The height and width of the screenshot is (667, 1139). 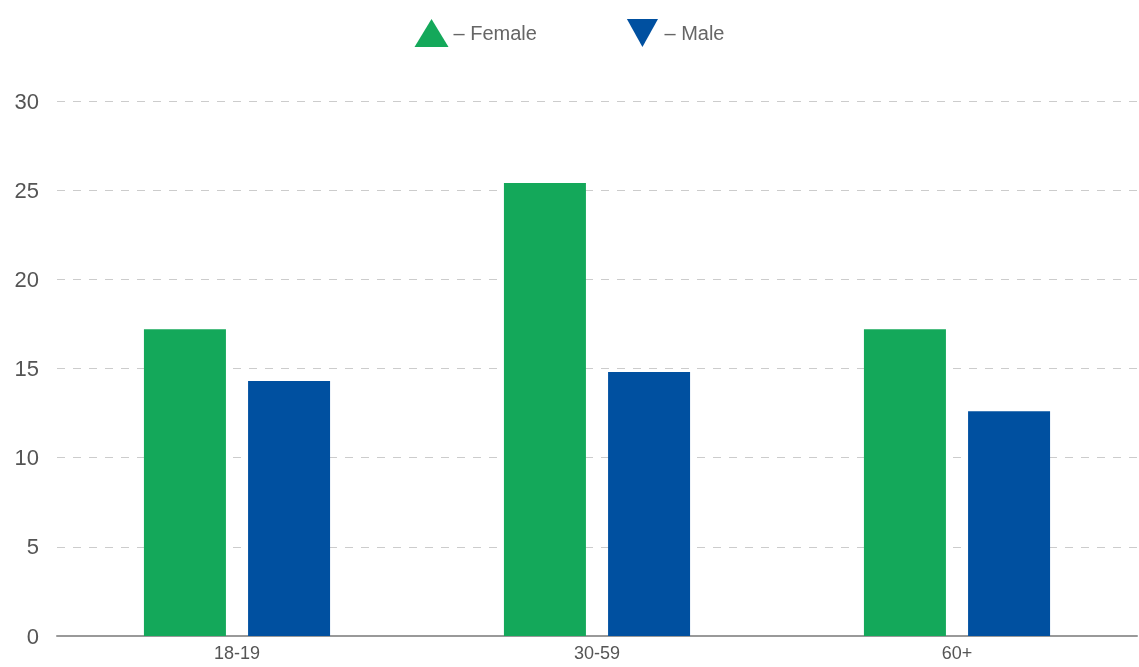 What do you see at coordinates (694, 33) in the screenshot?
I see `legend-label: – Male` at bounding box center [694, 33].